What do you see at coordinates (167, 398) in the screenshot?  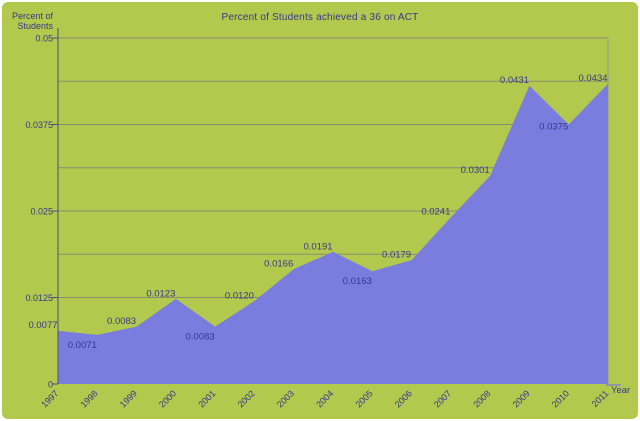 I see `year-tick-label: 2000` at bounding box center [167, 398].